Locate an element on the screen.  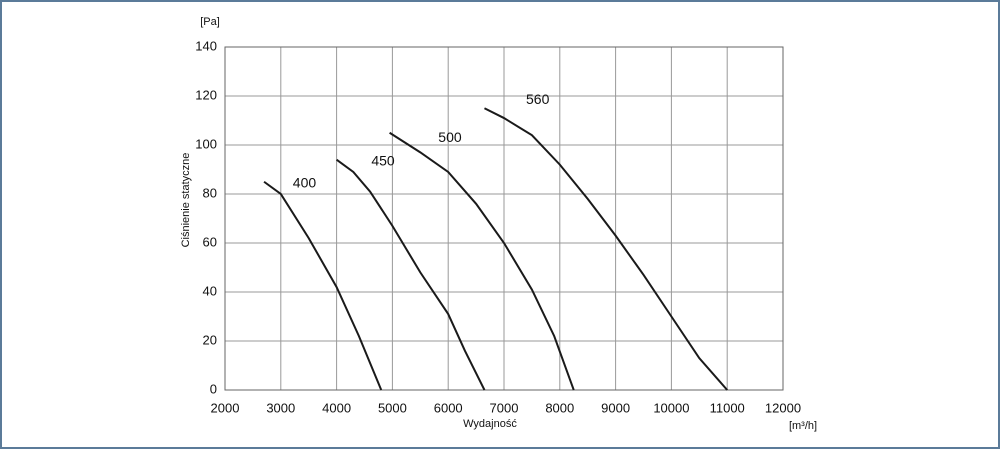
x-tick-label: 3000 is located at coordinates (280, 407).